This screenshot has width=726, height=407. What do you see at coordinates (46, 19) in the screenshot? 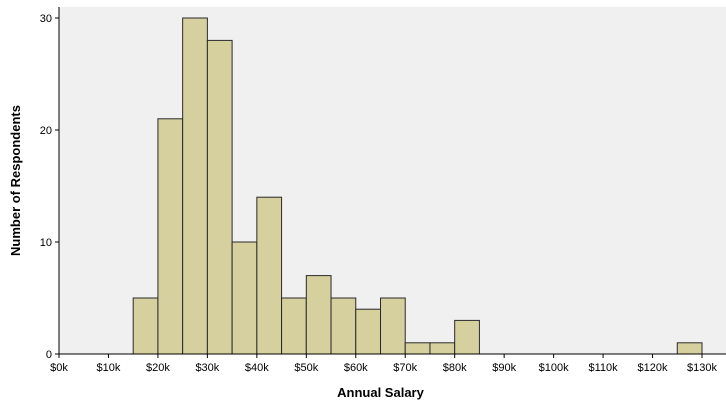
I see `y-tick-label-3: 30` at bounding box center [46, 19].